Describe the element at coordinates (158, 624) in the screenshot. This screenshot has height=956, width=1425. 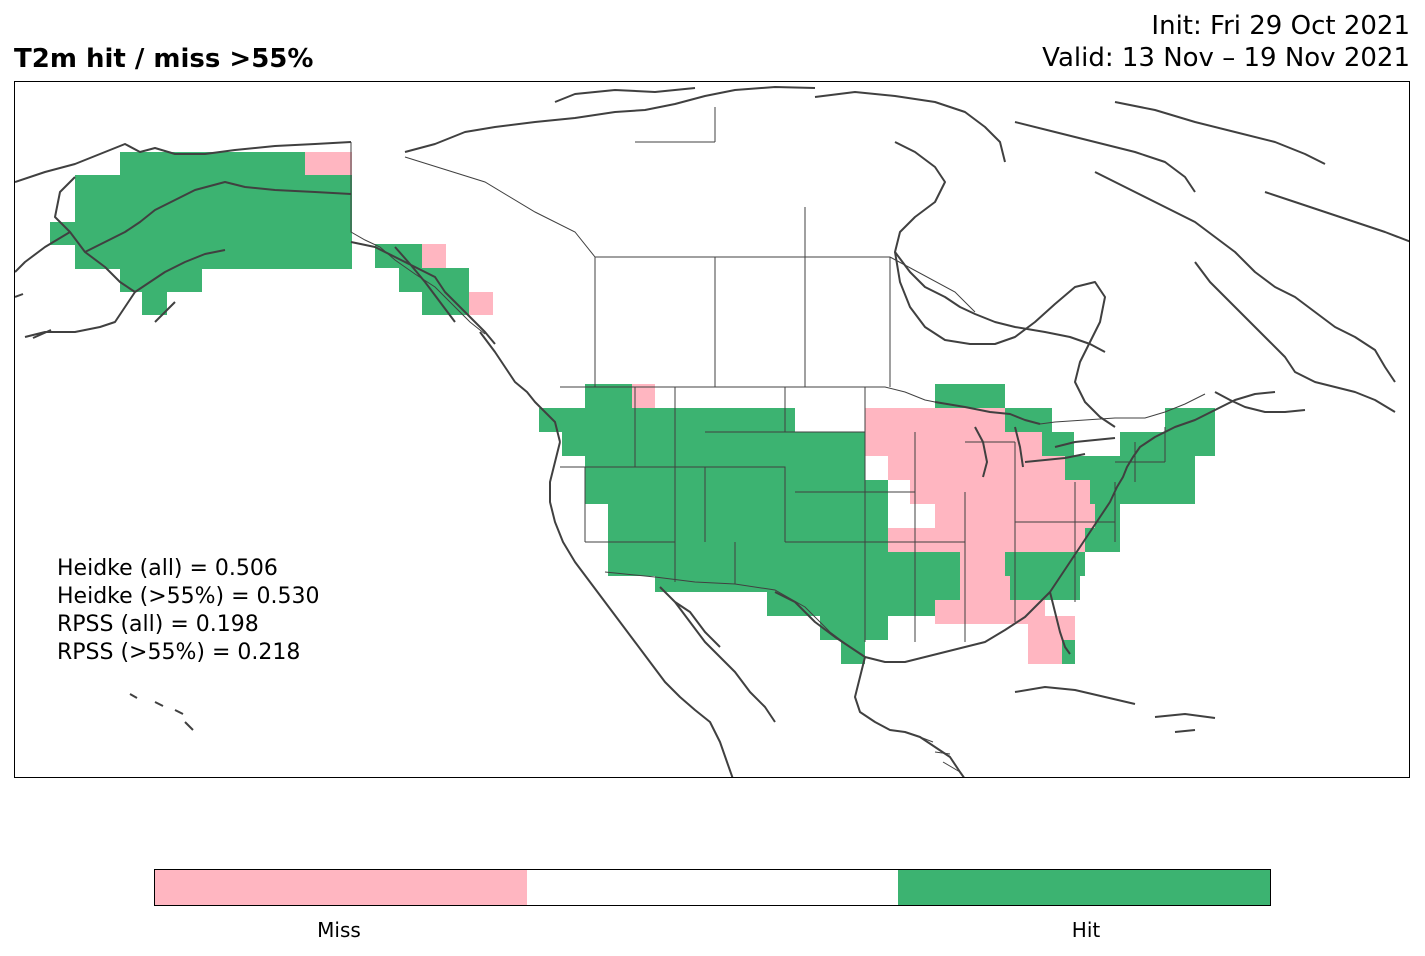
I see `rpss-all: RPSS (all) = 0.198` at that location.